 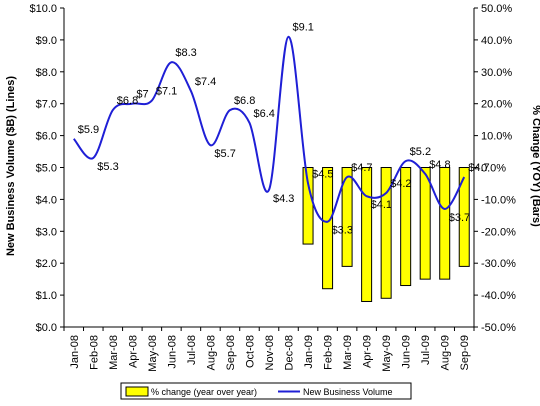 What do you see at coordinates (498, 328) in the screenshot?
I see `right-tick-label: -50.0%` at bounding box center [498, 328].